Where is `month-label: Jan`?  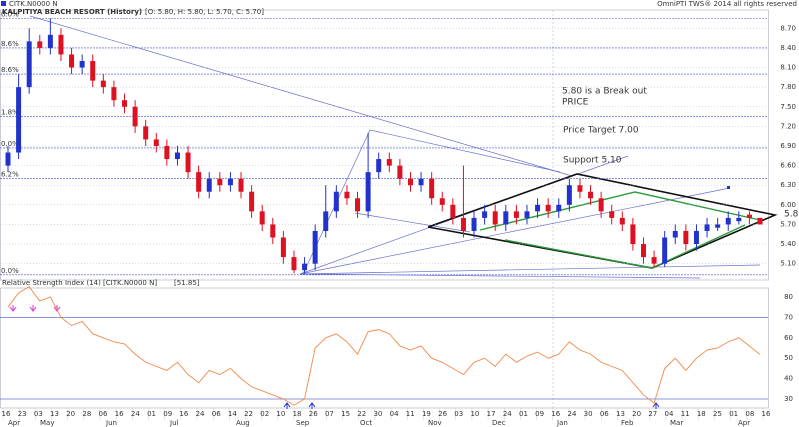
month-label: Jan is located at coordinates (562, 423).